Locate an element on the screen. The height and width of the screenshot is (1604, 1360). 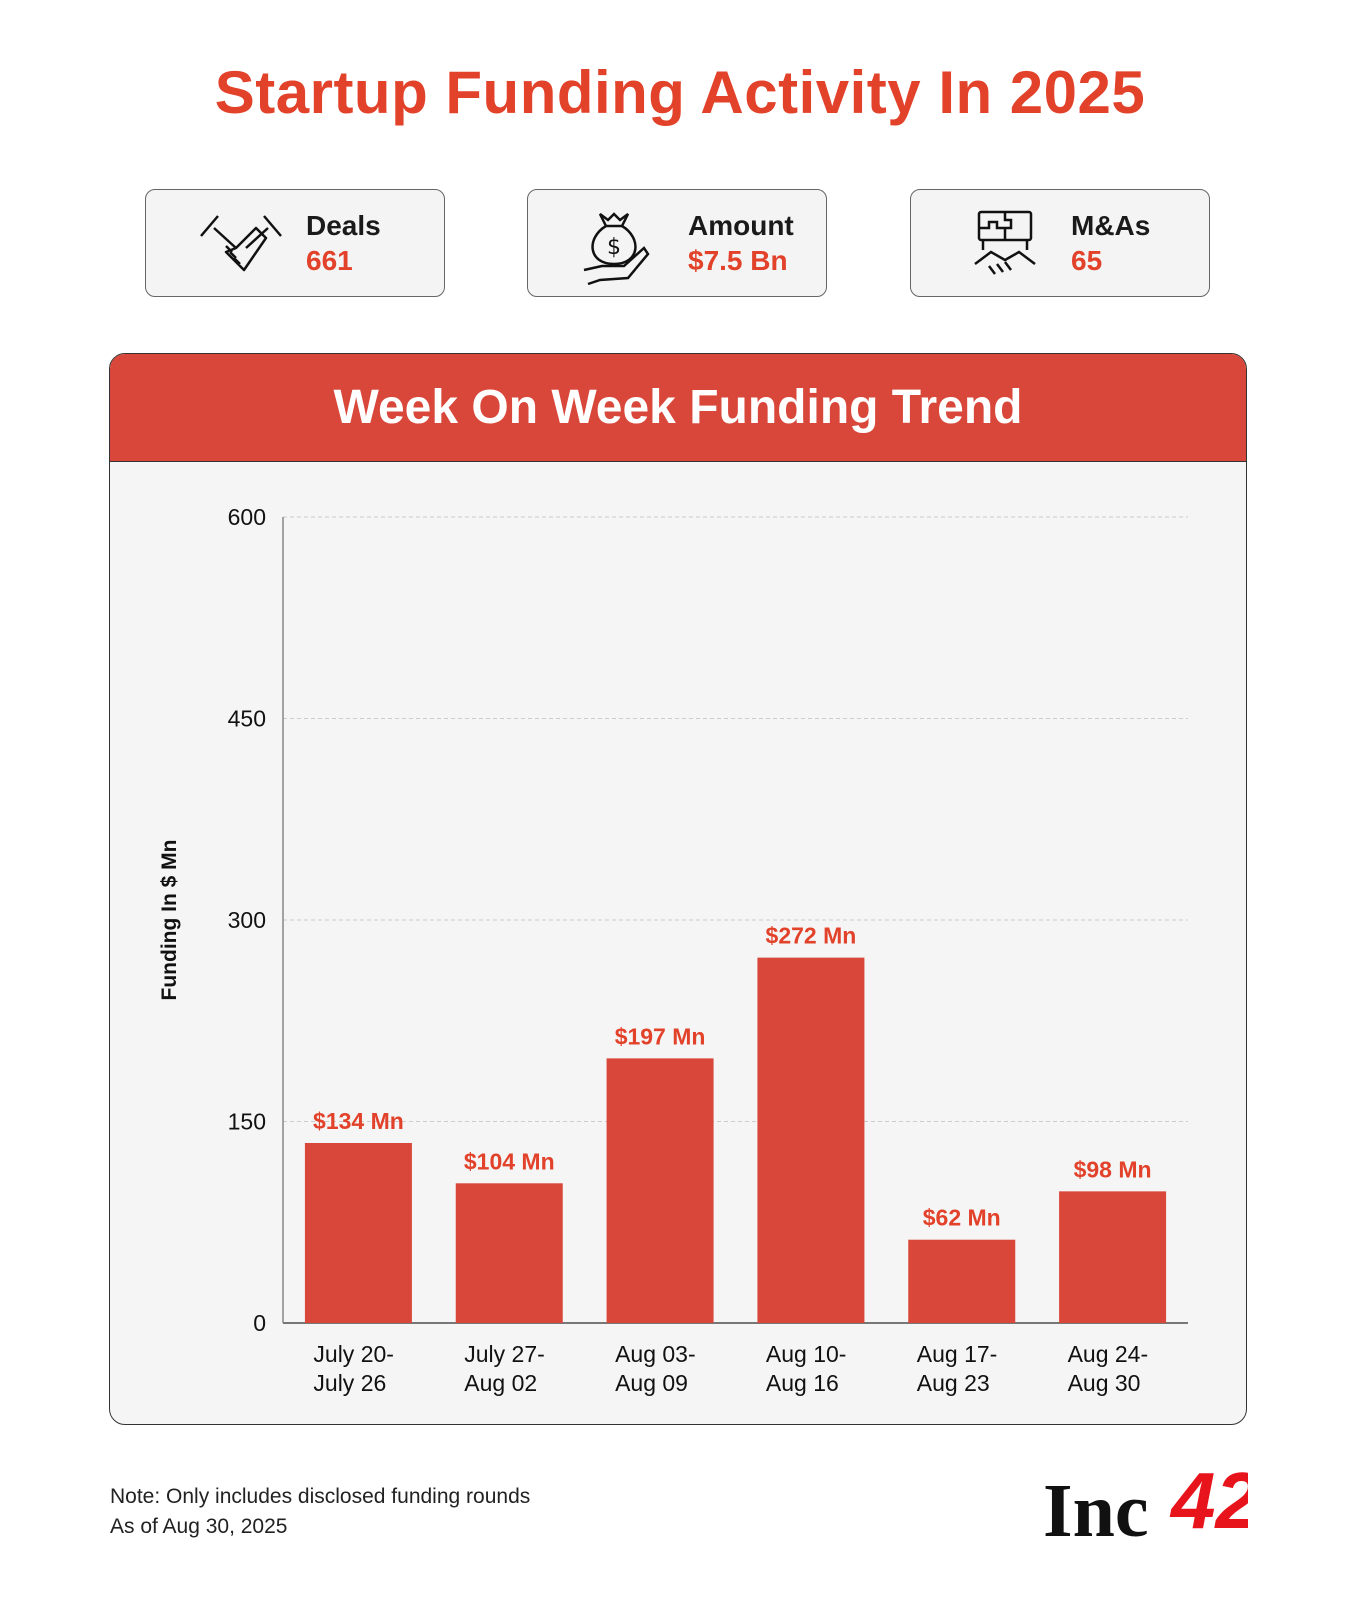
chart-title: Week On Week Funding Trend is located at coordinates (678, 408).